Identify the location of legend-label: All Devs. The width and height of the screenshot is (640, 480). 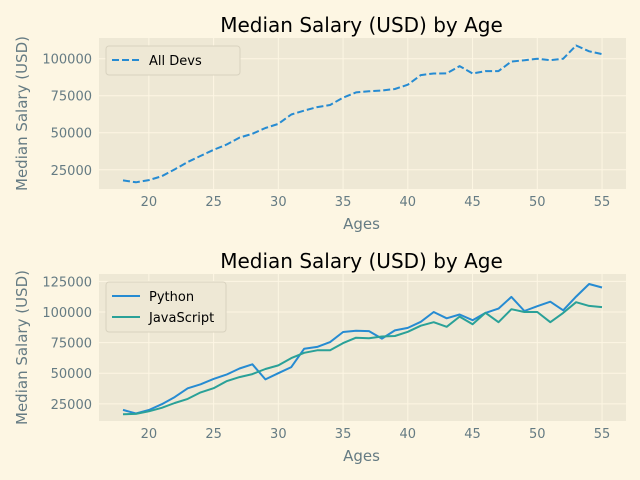
(175, 61).